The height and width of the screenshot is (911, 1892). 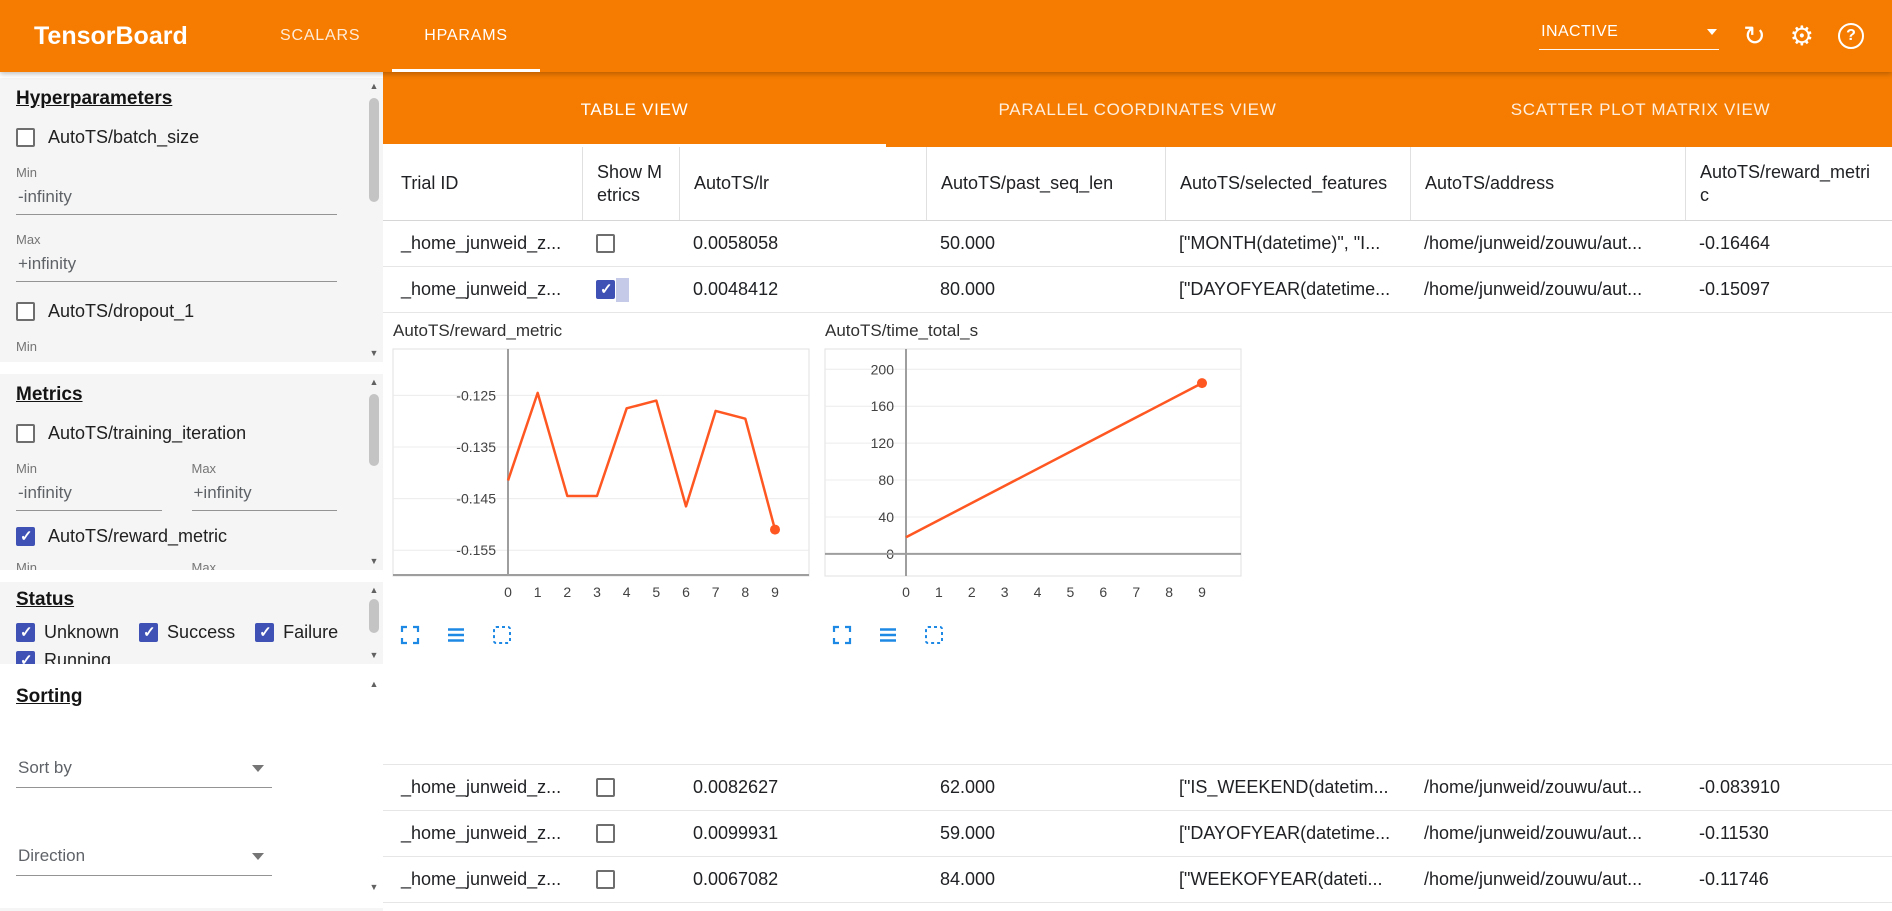 I want to click on run-status-value: INACTIVE, so click(x=1580, y=31).